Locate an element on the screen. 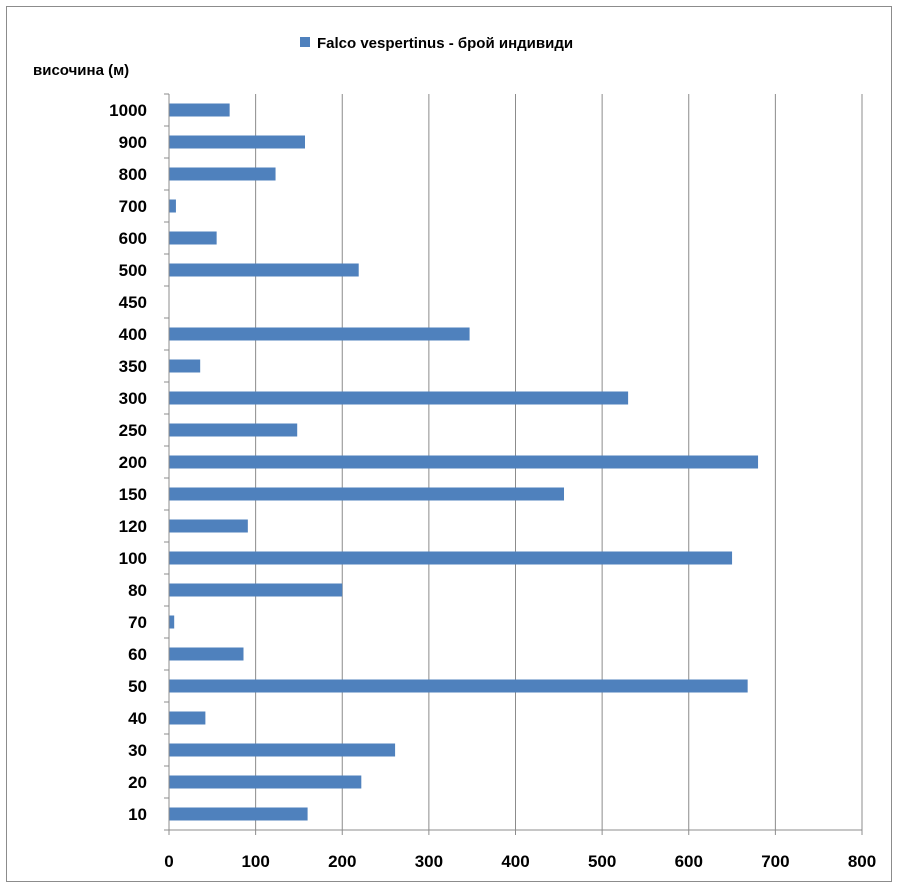 The image size is (902, 888). y-tick-label: 800 is located at coordinates (133, 174).